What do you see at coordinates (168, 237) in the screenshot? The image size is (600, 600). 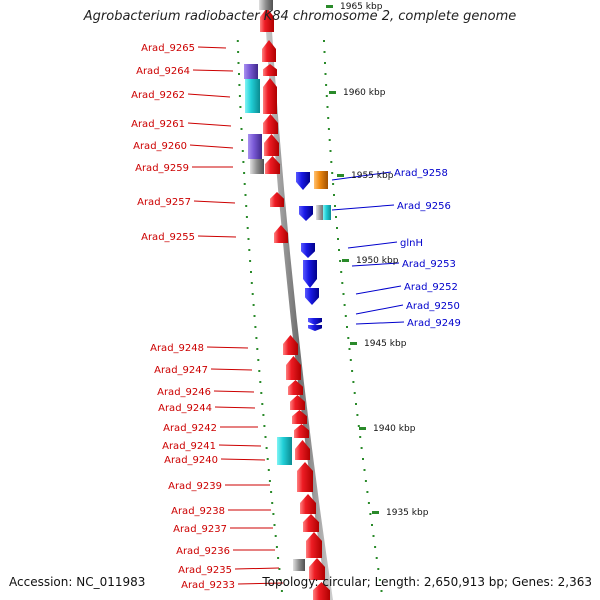 I see `forward-gene-label: Arad_9255` at bounding box center [168, 237].